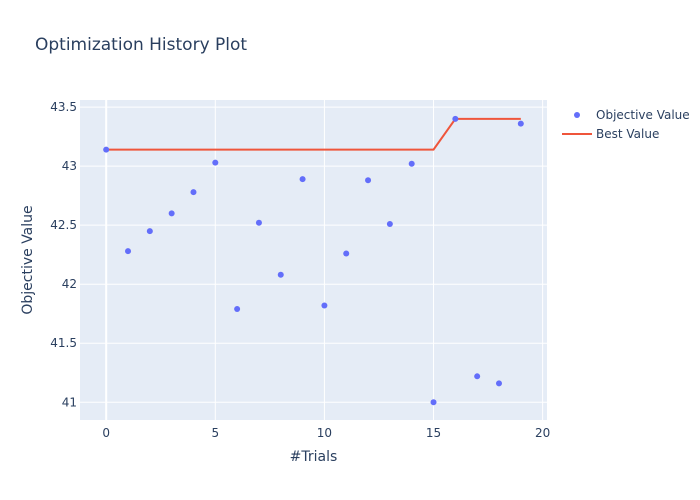  Describe the element at coordinates (577, 115) in the screenshot. I see `legend-objective-marker` at that location.